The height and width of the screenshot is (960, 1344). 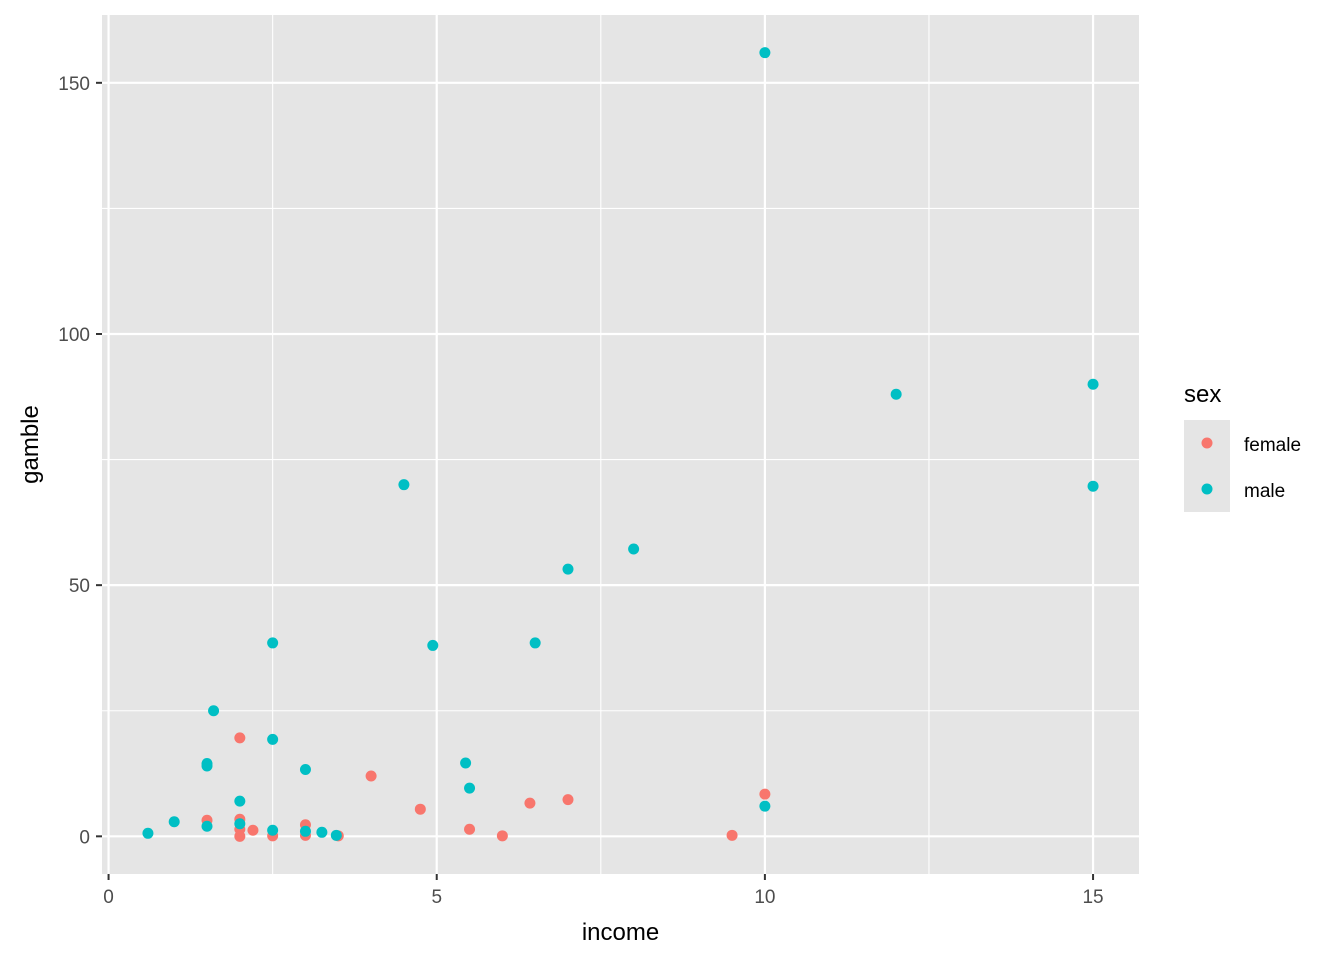 What do you see at coordinates (1272, 445) in the screenshot?
I see `legend-label-female: female` at bounding box center [1272, 445].